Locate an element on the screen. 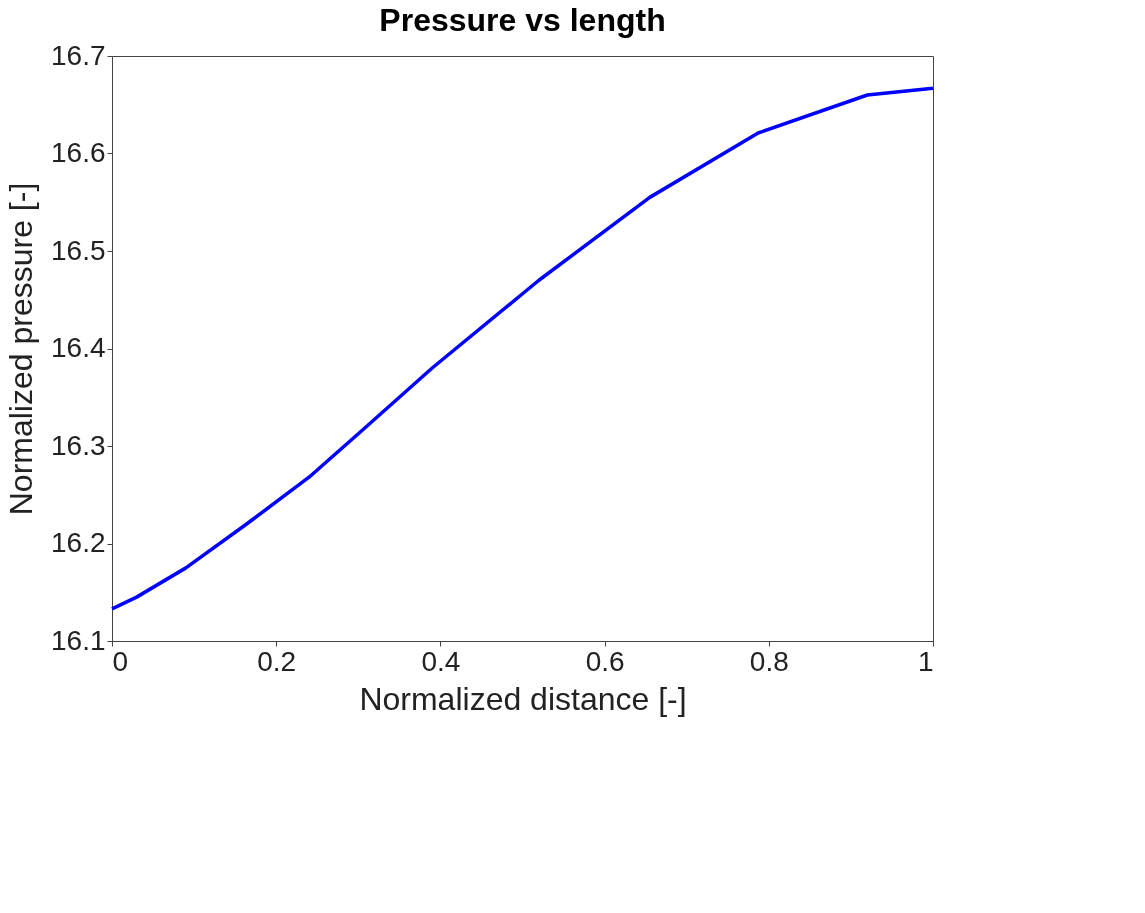  x-tick-label: 0.2 is located at coordinates (277, 661).